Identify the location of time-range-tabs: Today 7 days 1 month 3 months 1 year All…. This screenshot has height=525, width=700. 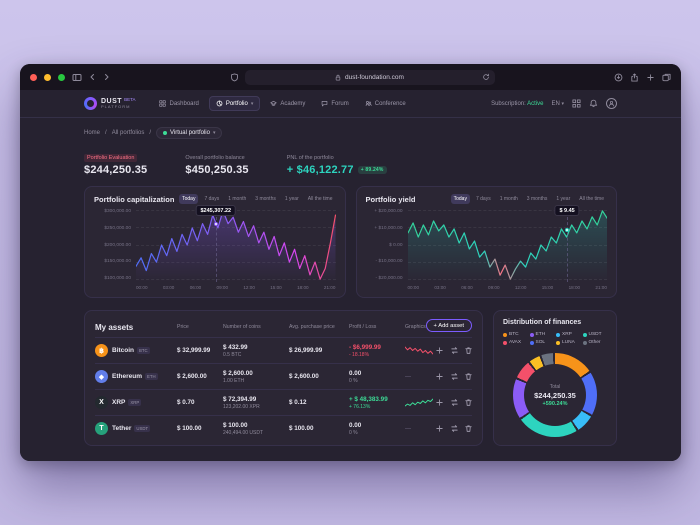
(257, 199).